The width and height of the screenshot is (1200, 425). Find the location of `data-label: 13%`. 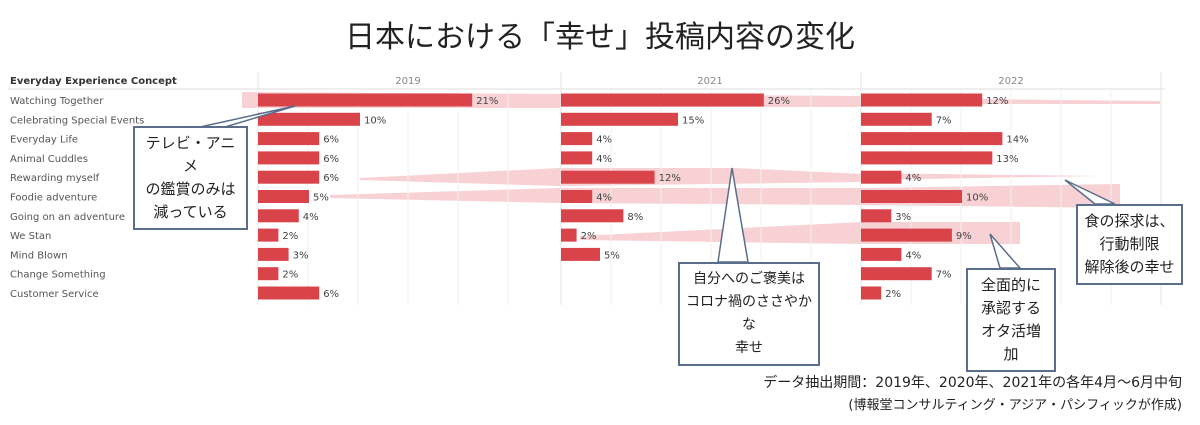

data-label: 13% is located at coordinates (1007, 159).